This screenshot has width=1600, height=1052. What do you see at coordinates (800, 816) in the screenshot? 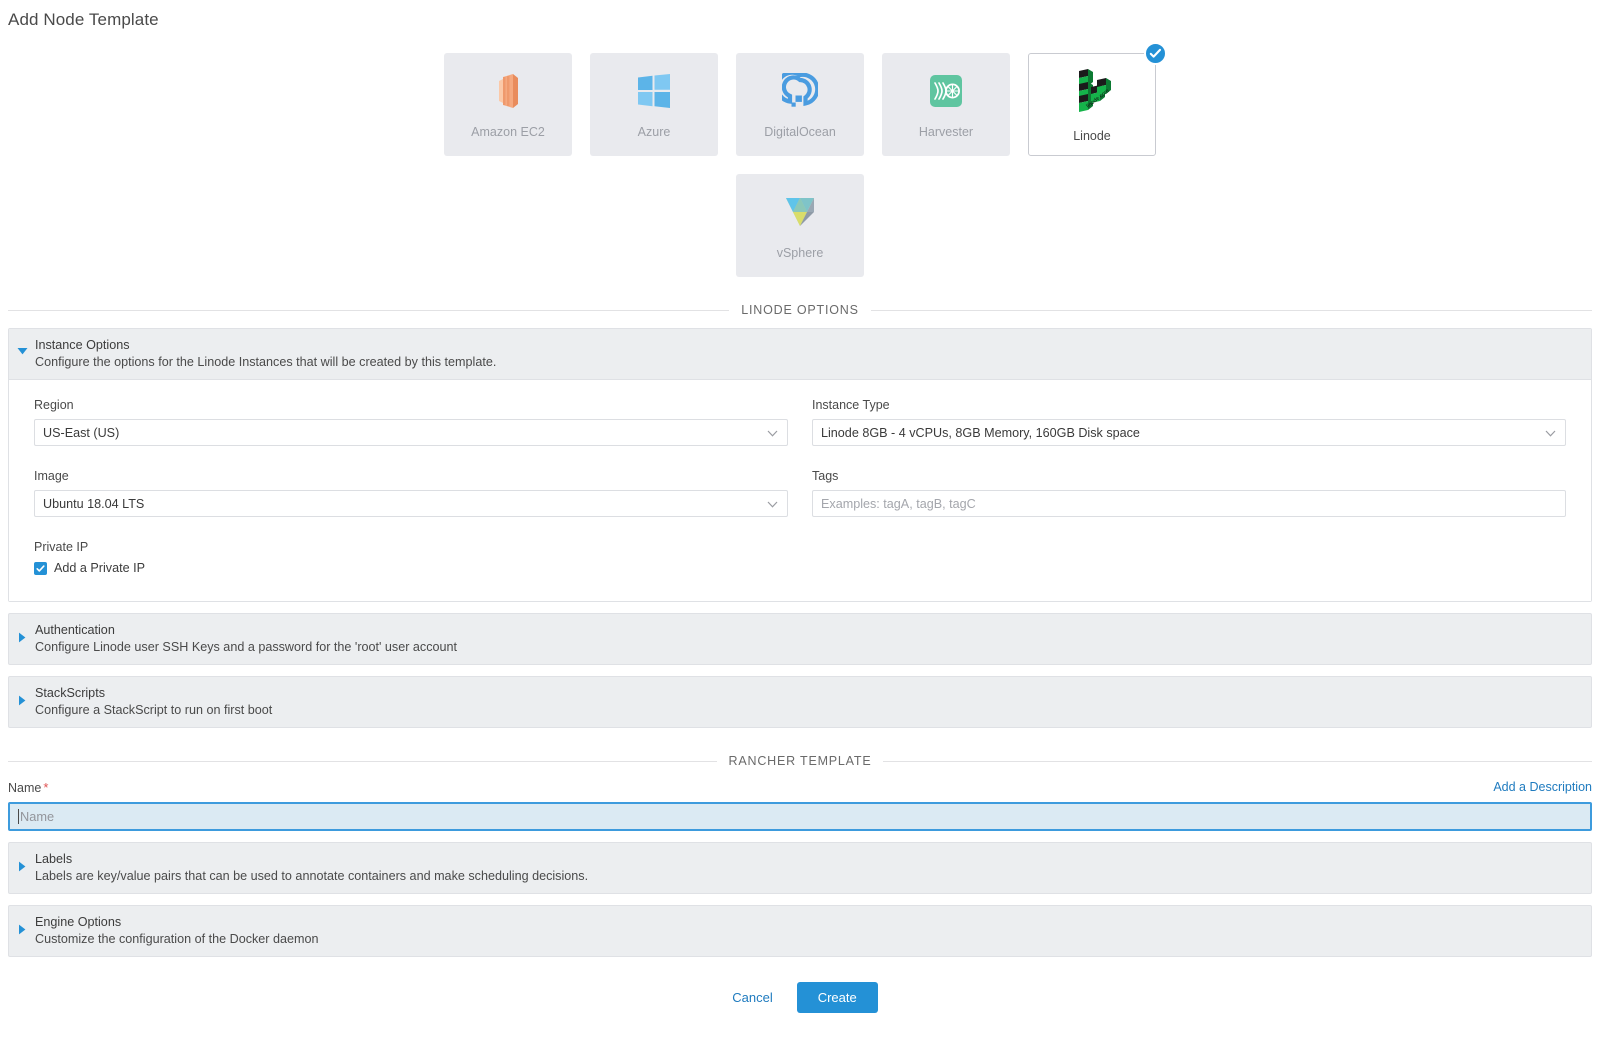
I see `name-input: Name` at bounding box center [800, 816].